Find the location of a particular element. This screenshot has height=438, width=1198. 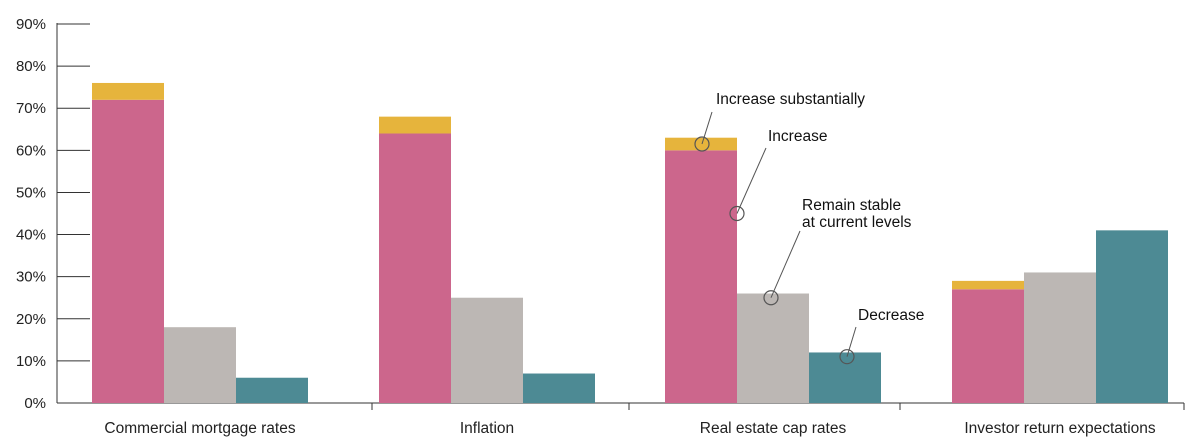

annotation-remain-stable-line2: at current levels is located at coordinates (857, 222).